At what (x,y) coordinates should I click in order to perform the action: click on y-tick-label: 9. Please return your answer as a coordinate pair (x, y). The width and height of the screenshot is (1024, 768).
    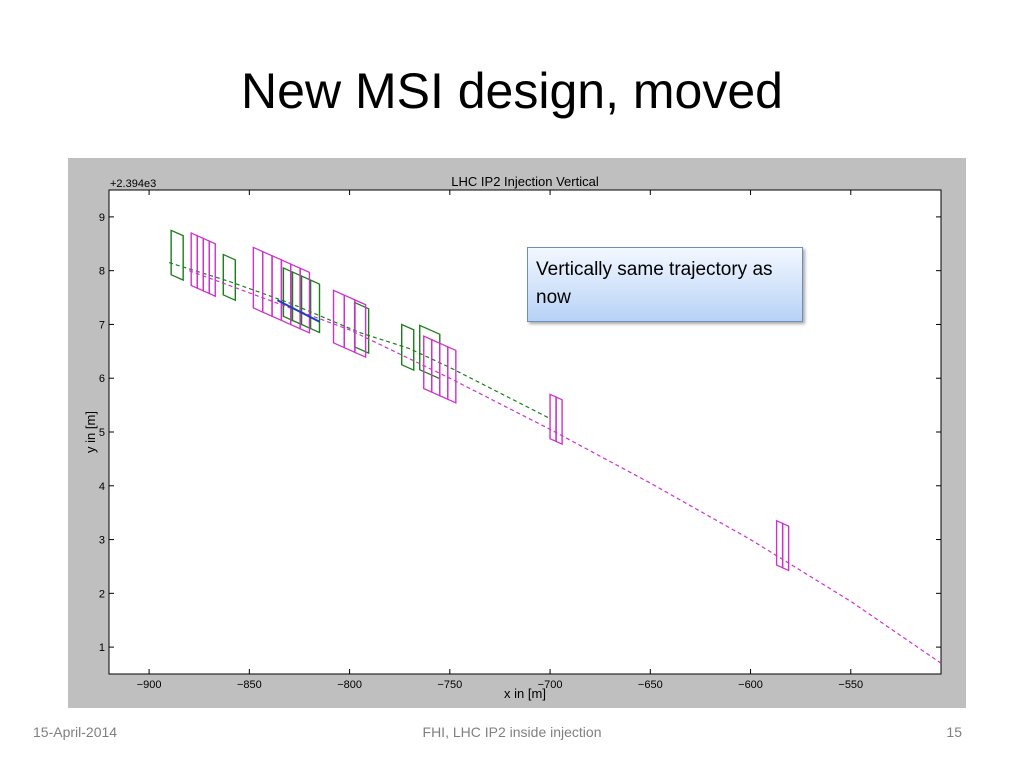
    Looking at the image, I should click on (102, 218).